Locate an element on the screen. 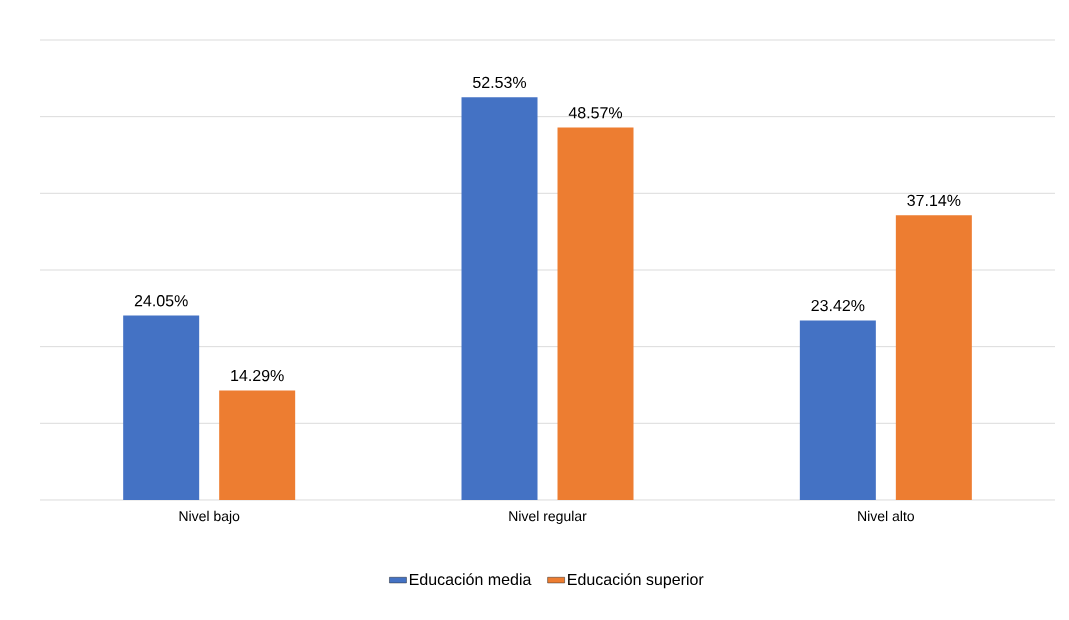 This screenshot has width=1069, height=620. data-label: 24.05% is located at coordinates (161, 301).